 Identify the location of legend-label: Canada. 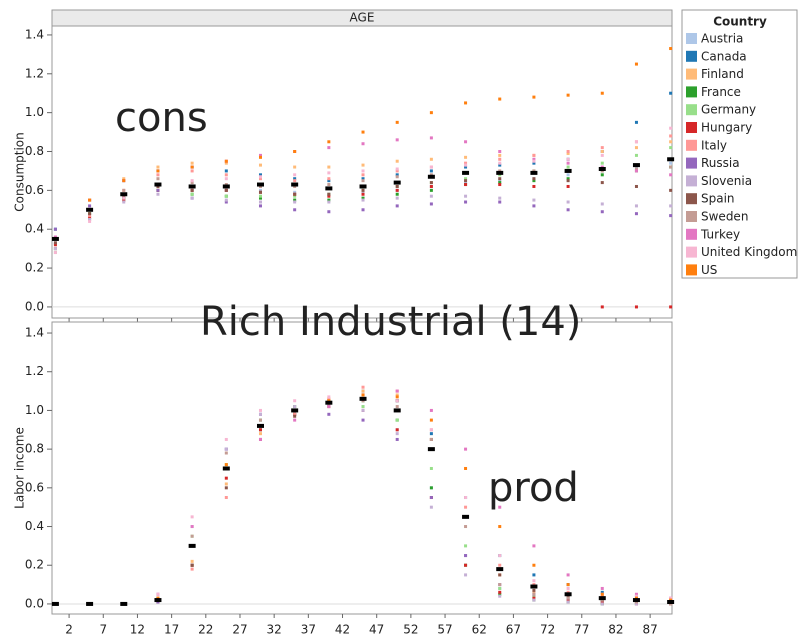
(724, 56).